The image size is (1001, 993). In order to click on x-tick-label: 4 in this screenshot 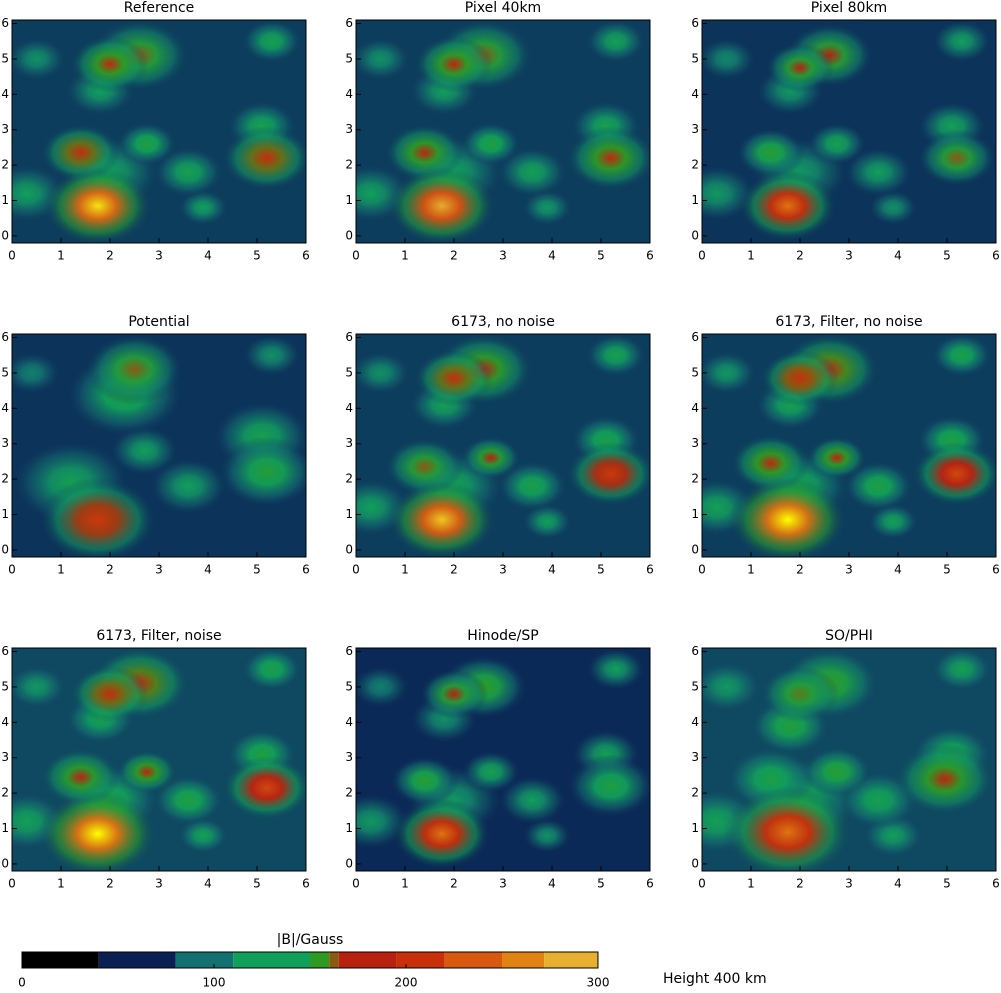, I will do `click(552, 570)`.